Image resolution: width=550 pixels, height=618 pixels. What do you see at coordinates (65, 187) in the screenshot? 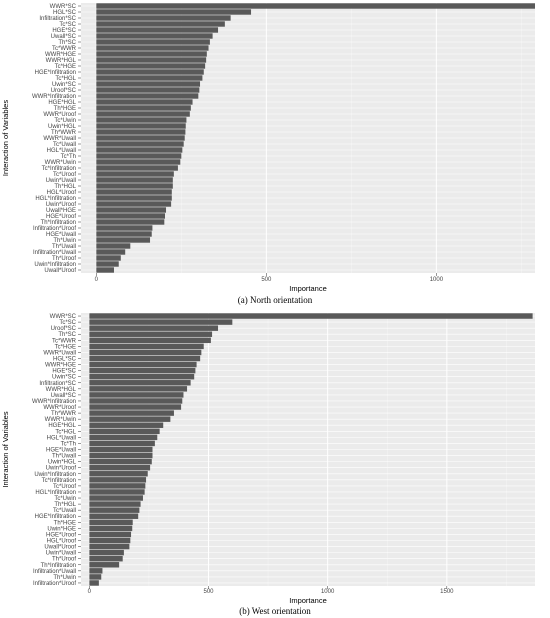
I see `y-tick-label: Th*HGL` at bounding box center [65, 187].